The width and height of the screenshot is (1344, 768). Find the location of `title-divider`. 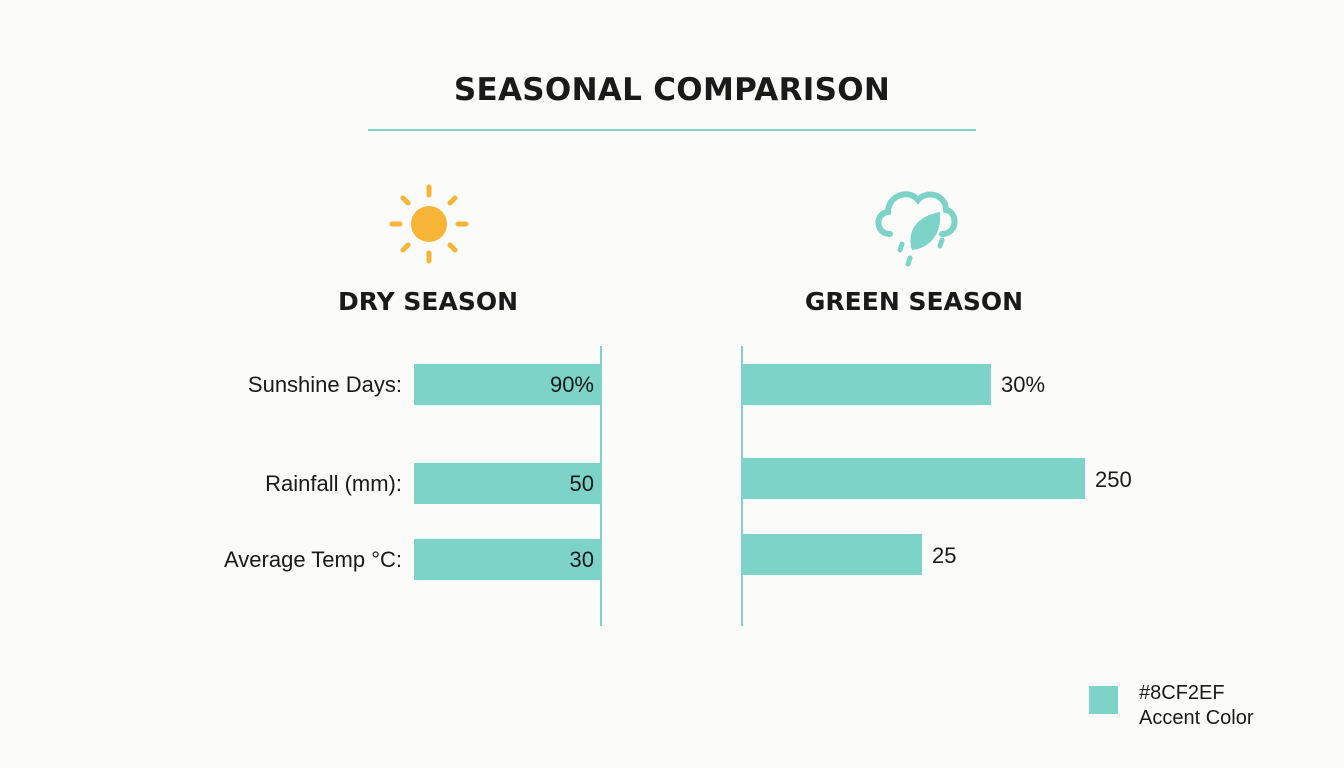

title-divider is located at coordinates (672, 130).